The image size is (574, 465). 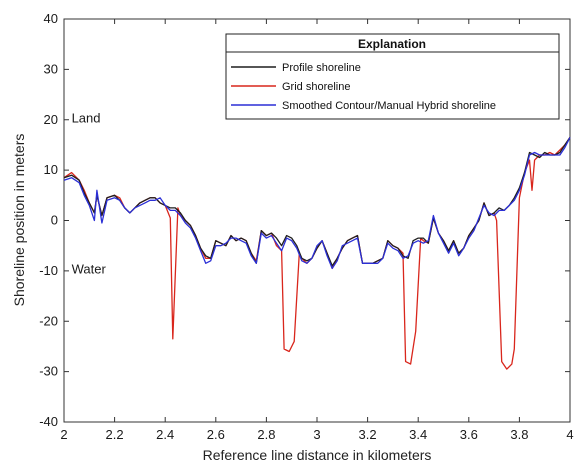 I want to click on y-tick-label: 20, so click(x=51, y=119).